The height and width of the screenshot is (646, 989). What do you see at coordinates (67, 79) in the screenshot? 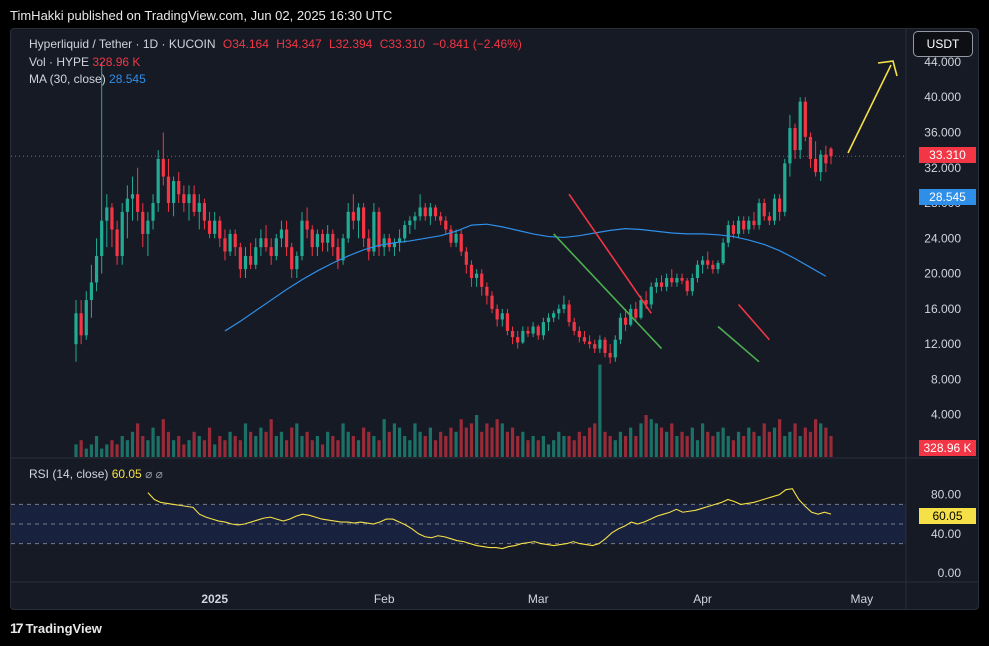
I see `ma-label: MA (30, close)` at bounding box center [67, 79].